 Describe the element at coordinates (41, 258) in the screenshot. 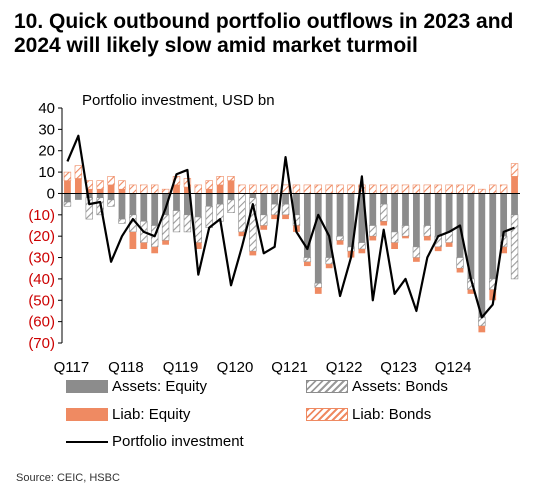

I see `y-tick-label: (30)` at that location.